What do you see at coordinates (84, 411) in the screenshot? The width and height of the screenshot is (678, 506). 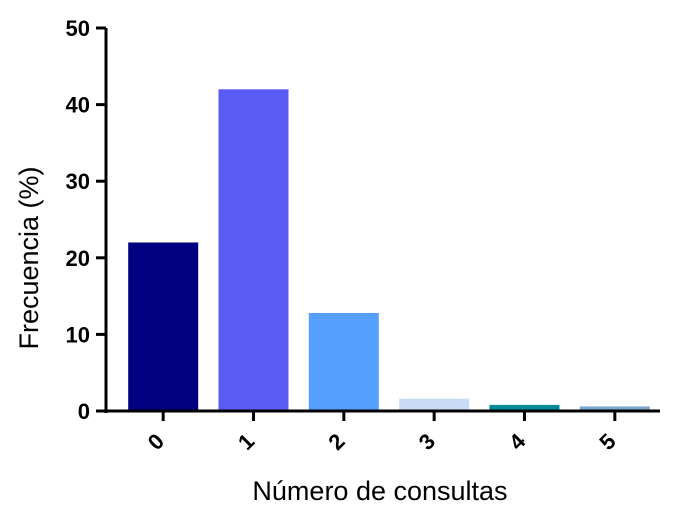 I see `y-tick-label: 0` at bounding box center [84, 411].